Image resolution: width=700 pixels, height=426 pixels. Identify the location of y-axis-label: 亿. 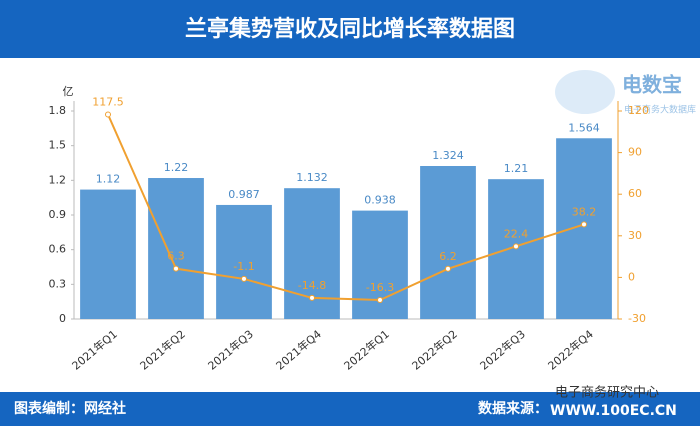
(68, 91).